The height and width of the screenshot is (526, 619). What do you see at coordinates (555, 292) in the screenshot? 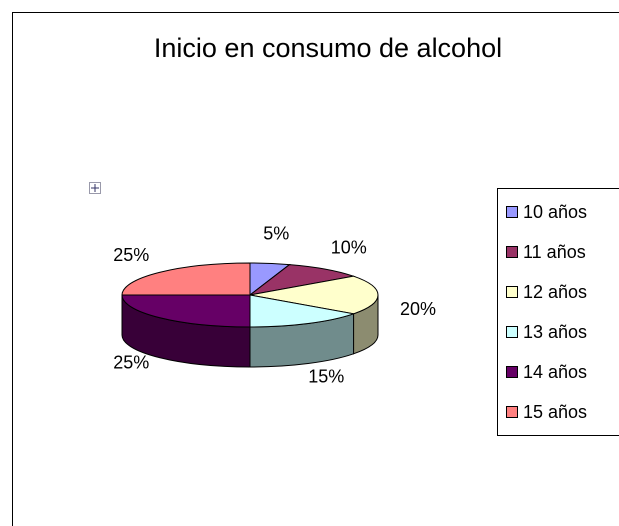
I see `legend-label: 12 años` at bounding box center [555, 292].